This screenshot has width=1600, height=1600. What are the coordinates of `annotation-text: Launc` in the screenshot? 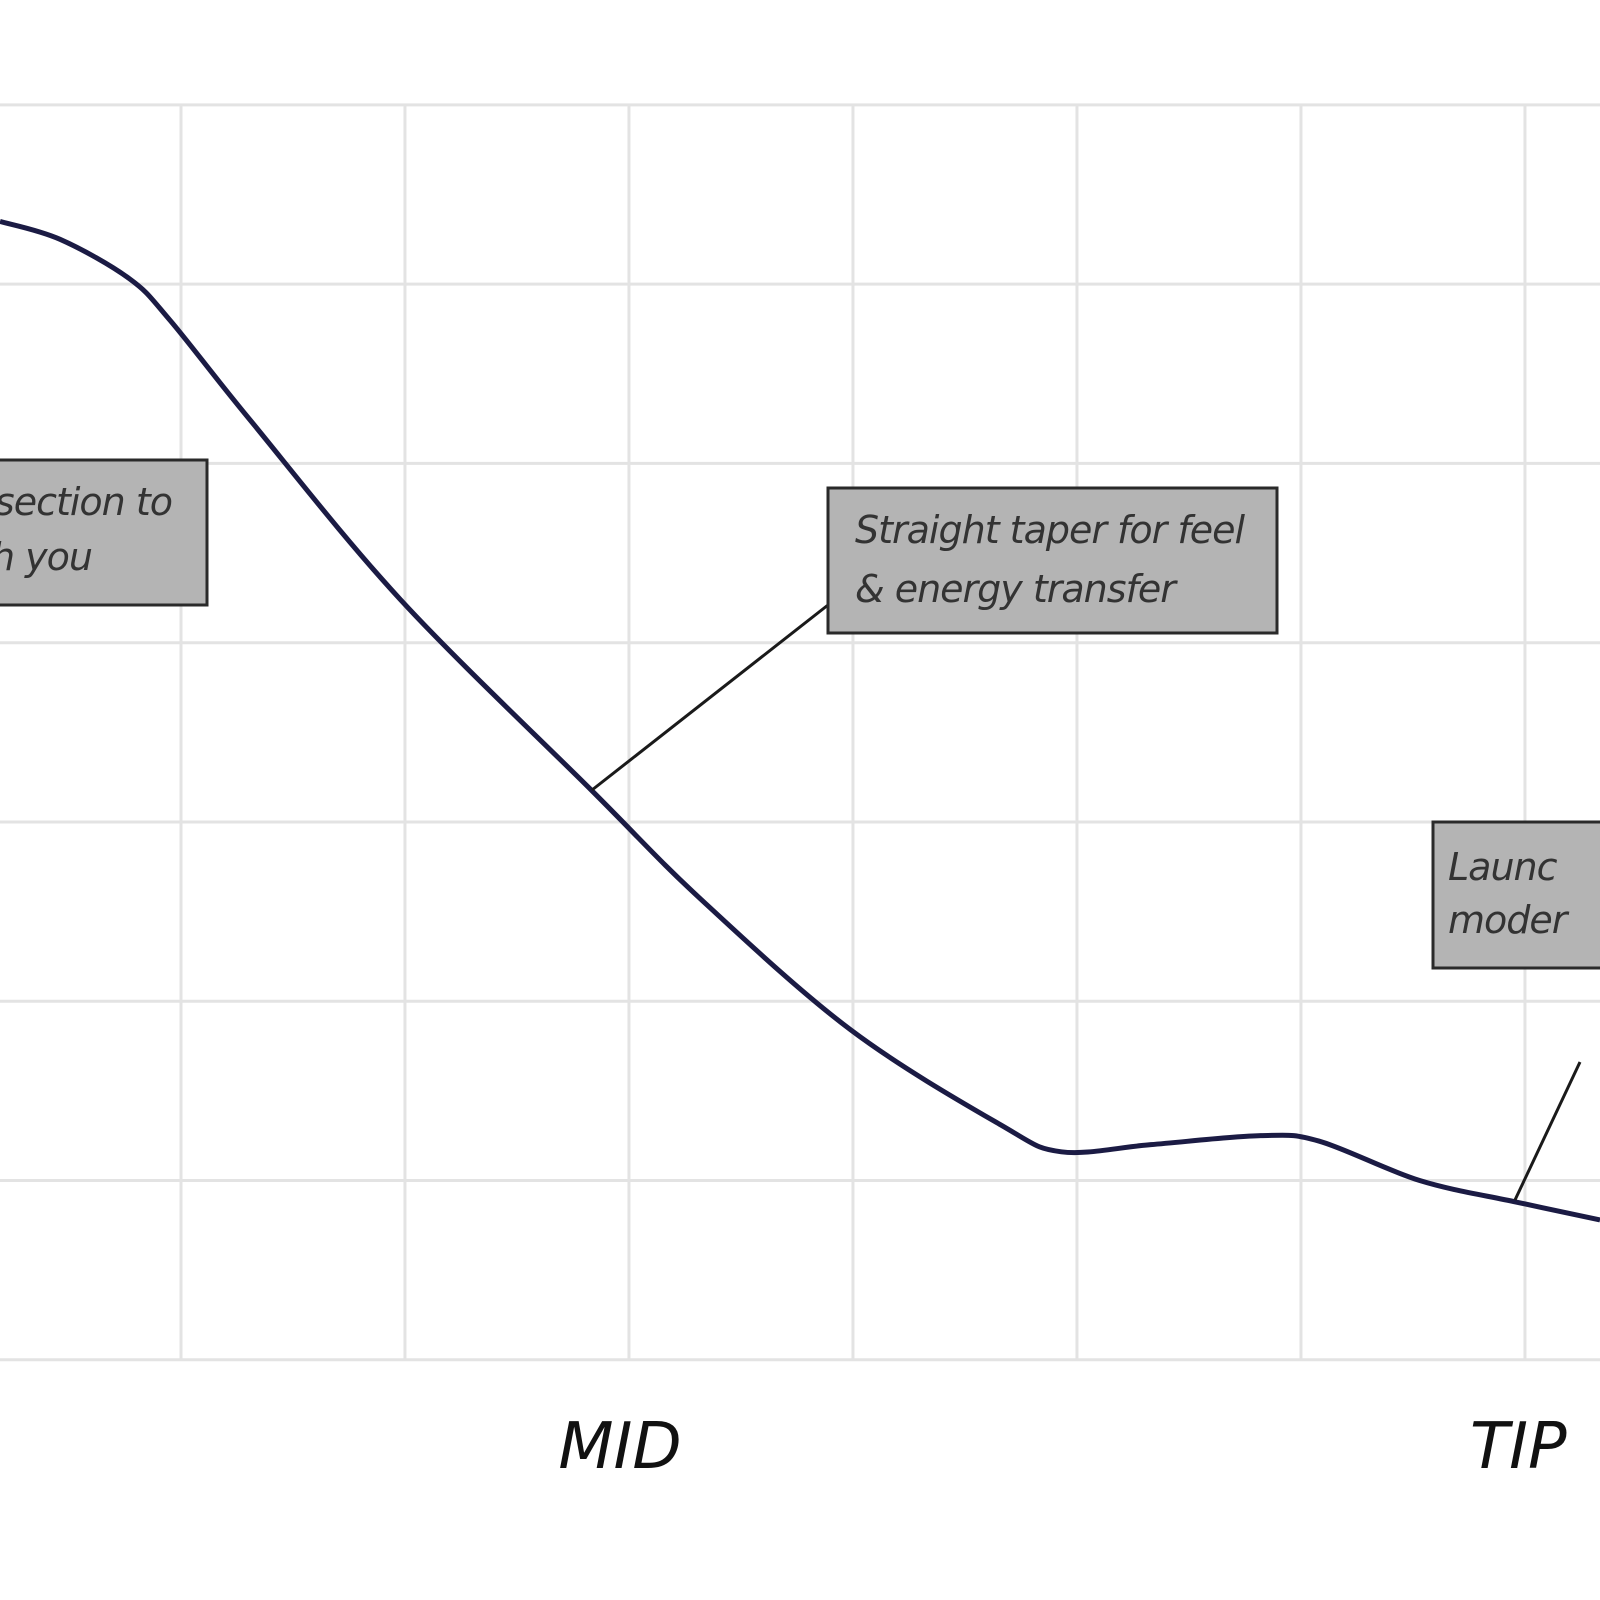 It's located at (1503, 867).